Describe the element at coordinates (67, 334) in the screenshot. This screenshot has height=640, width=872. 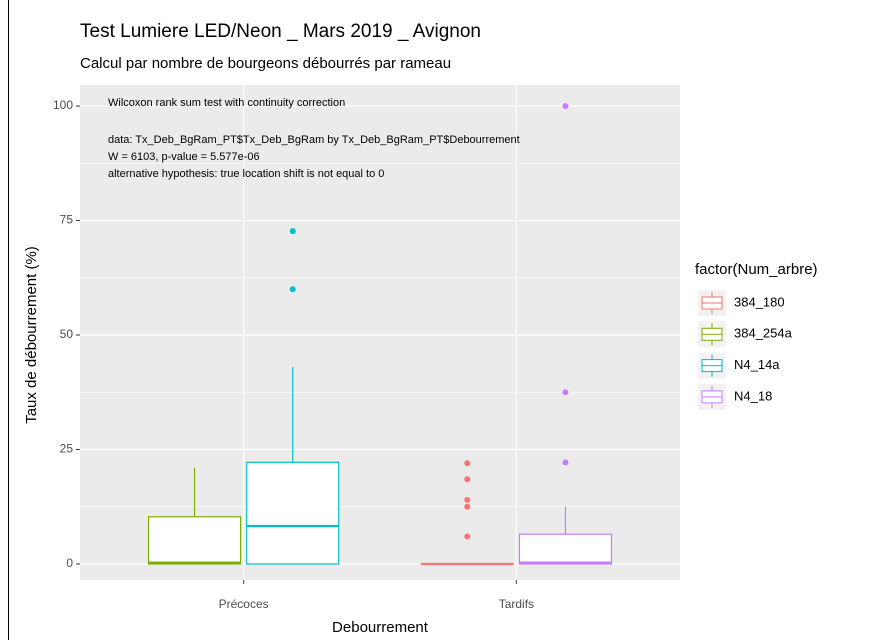
I see `y-tick-label: 50` at that location.